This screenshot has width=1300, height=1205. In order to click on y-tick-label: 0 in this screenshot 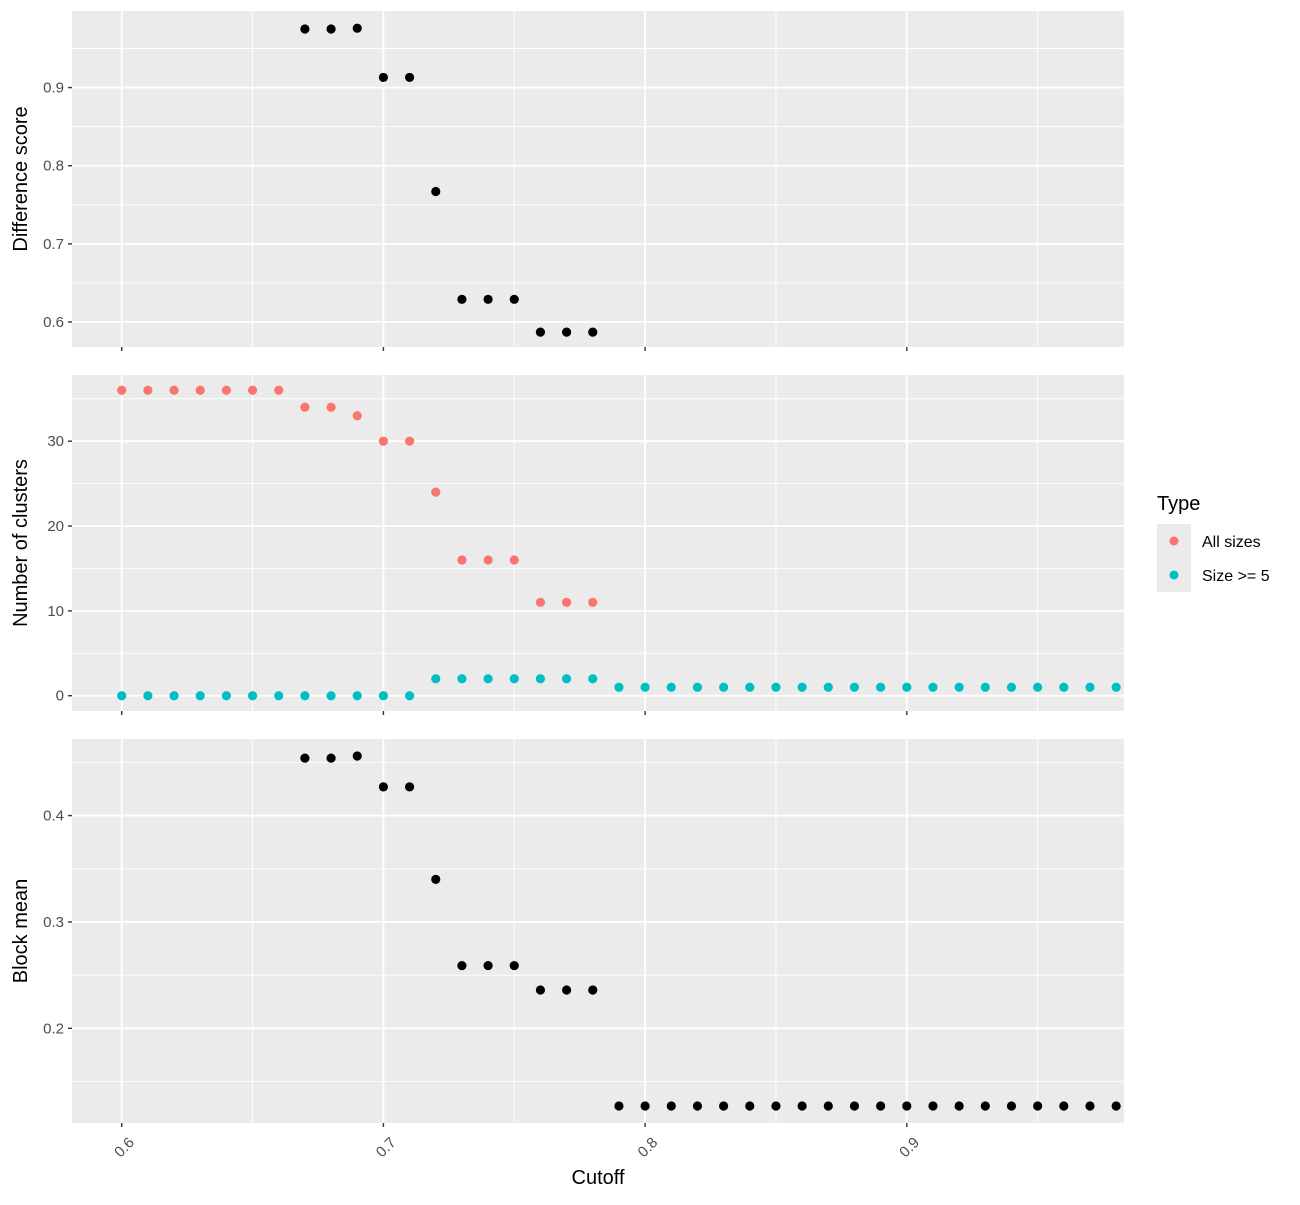, I will do `click(60, 696)`.